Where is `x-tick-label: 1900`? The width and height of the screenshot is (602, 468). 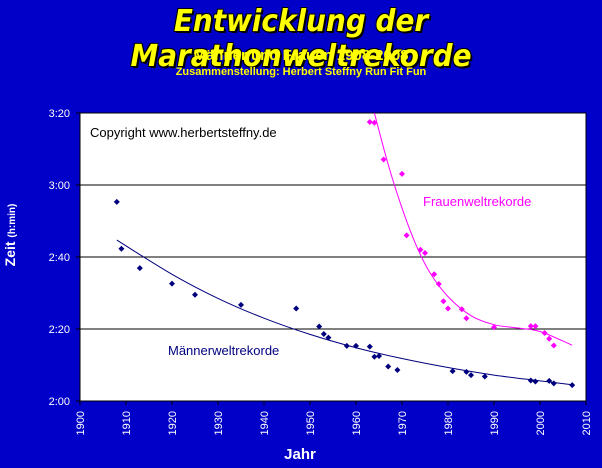 x-tick-label: 1900 is located at coordinates (81, 423).